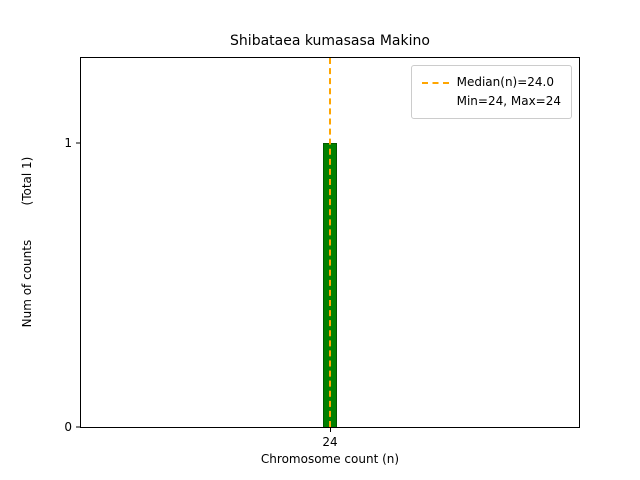  Describe the element at coordinates (68, 143) in the screenshot. I see `y-tick-label-1: 1` at that location.